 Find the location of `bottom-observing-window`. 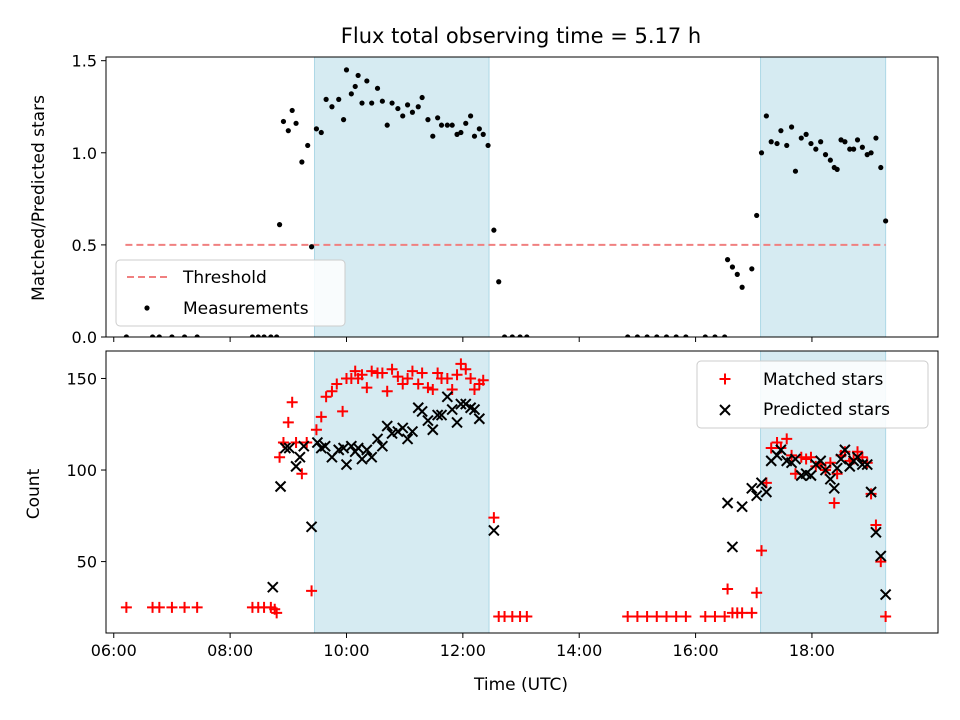

bottom-observing-window is located at coordinates (401, 492).